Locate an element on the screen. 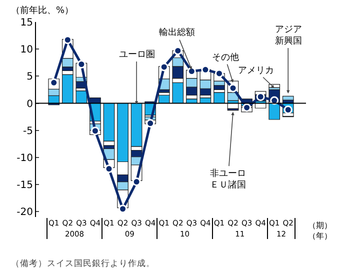 The width and height of the screenshot is (338, 273). y-tick-label: -20 is located at coordinates (24, 212).